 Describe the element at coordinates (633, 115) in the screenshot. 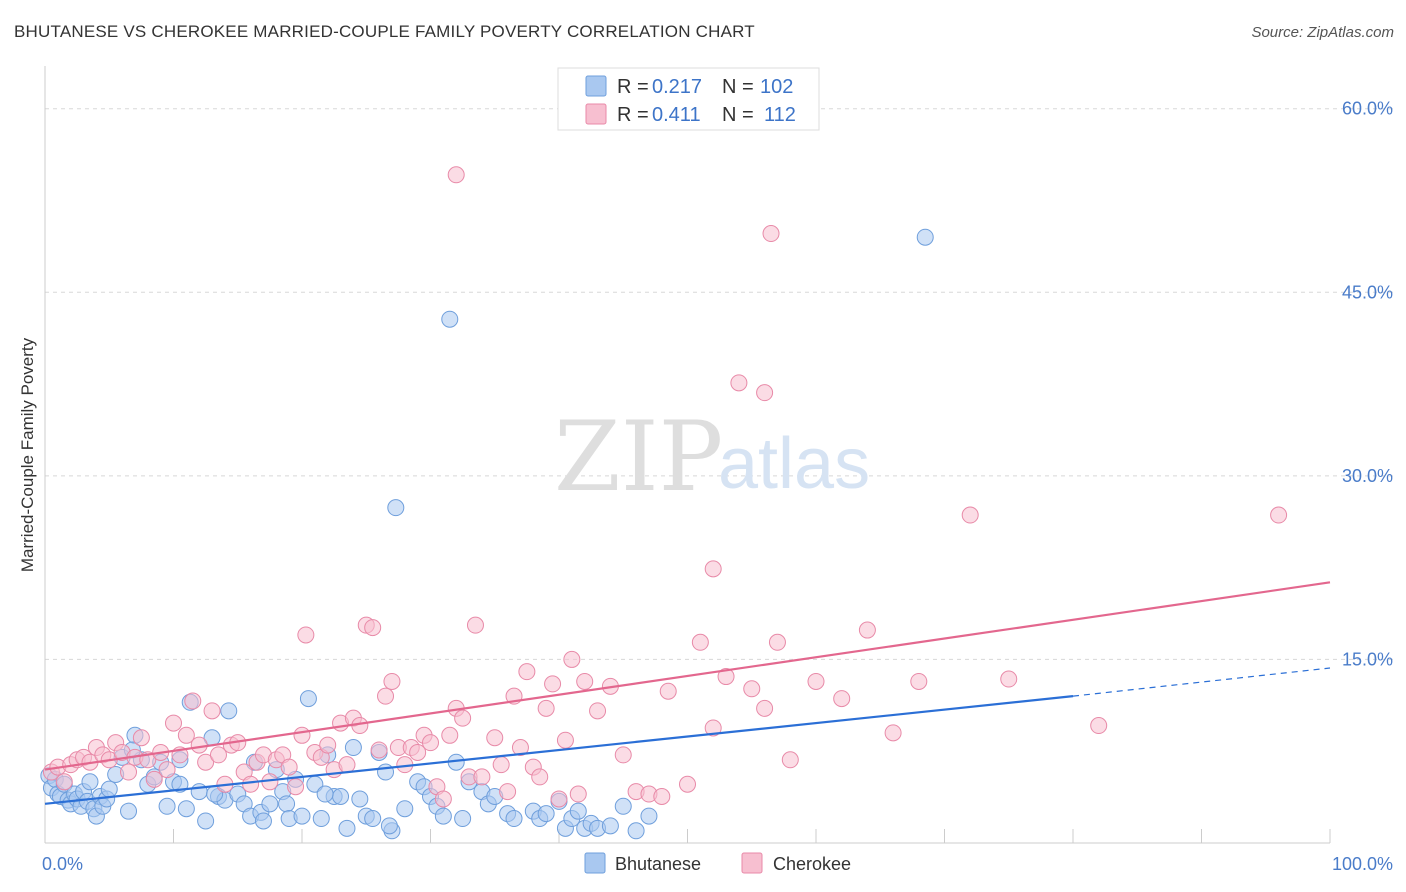

I see `legend-r-label-cherokee: R =` at that location.